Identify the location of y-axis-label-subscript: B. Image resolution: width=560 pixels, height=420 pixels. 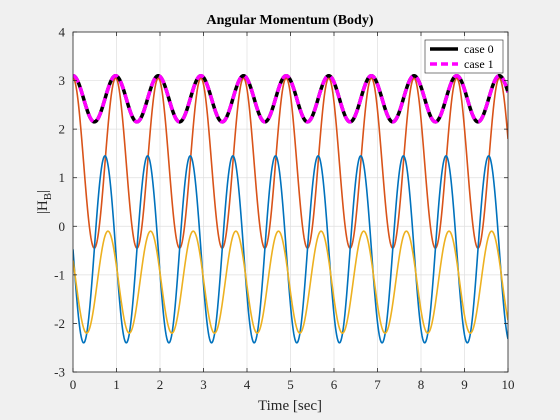
(48, 196).